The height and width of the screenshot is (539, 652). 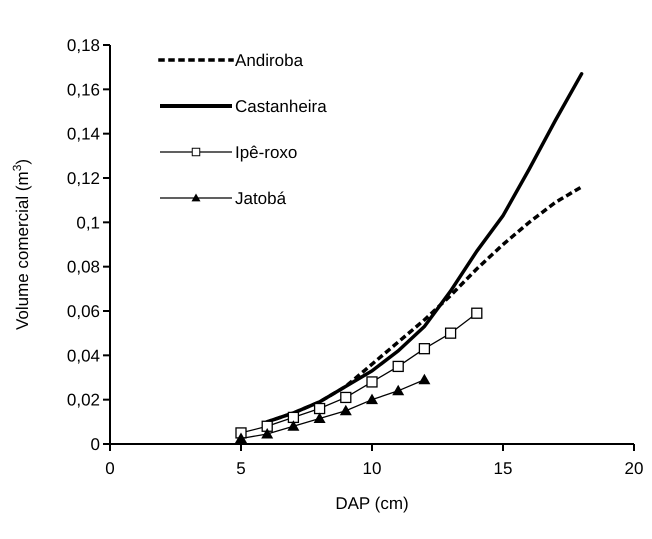 I want to click on y-tick-label: 0,1, so click(x=88, y=222).